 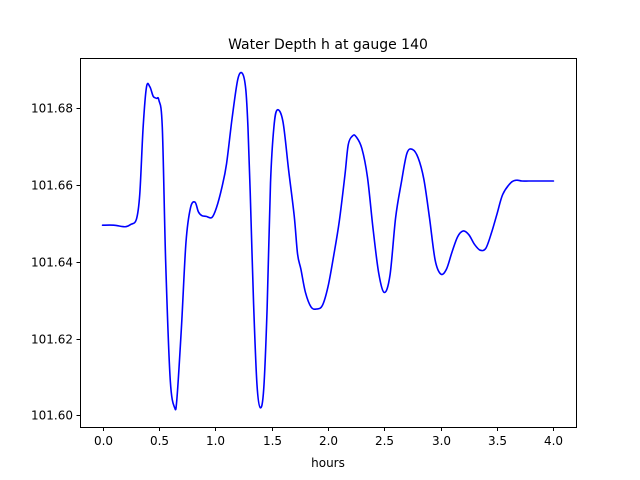 What do you see at coordinates (497, 441) in the screenshot?
I see `x-tick-label: 3.5` at bounding box center [497, 441].